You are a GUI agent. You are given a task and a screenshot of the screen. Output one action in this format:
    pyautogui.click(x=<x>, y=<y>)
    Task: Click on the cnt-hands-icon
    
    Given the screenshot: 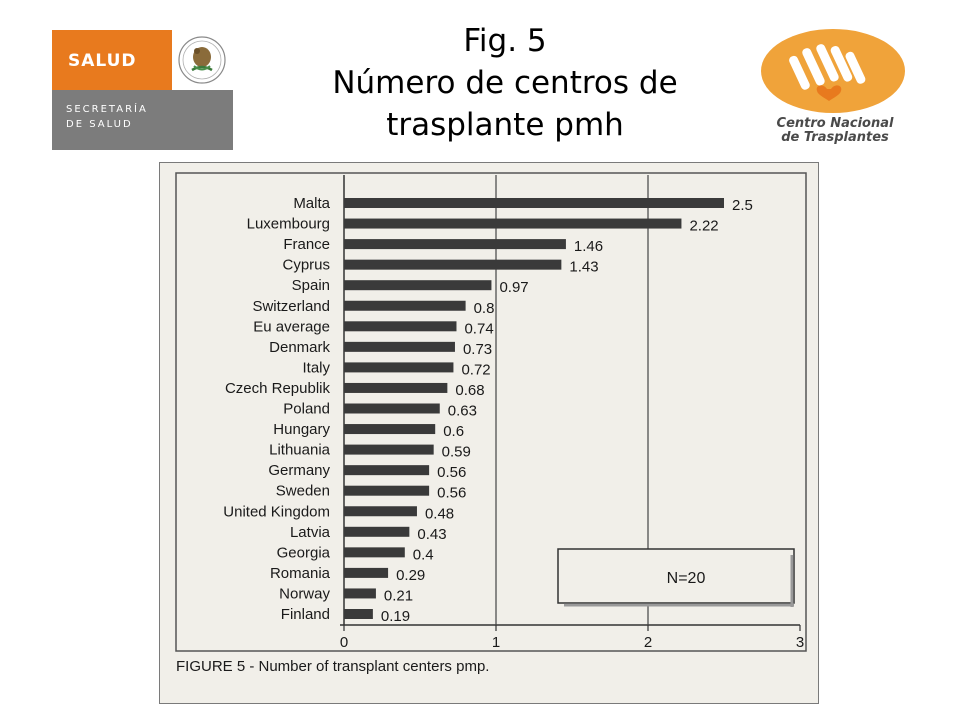 What is the action you would take?
    pyautogui.click(x=833, y=71)
    